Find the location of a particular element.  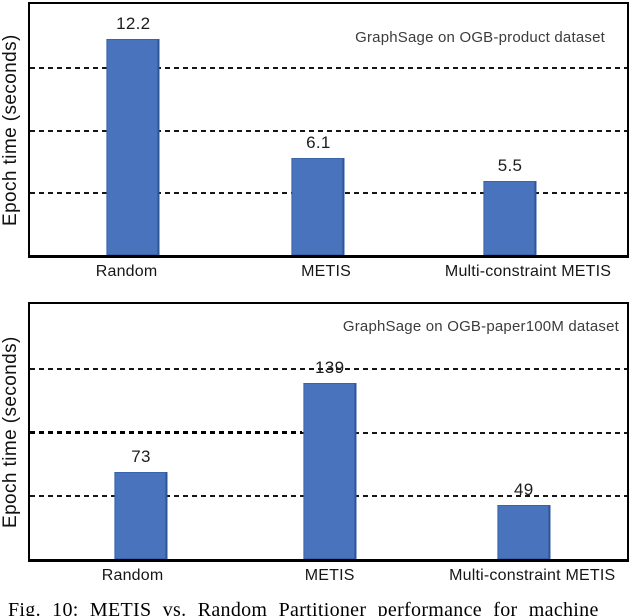

bar-value-label: 73 is located at coordinates (141, 457).